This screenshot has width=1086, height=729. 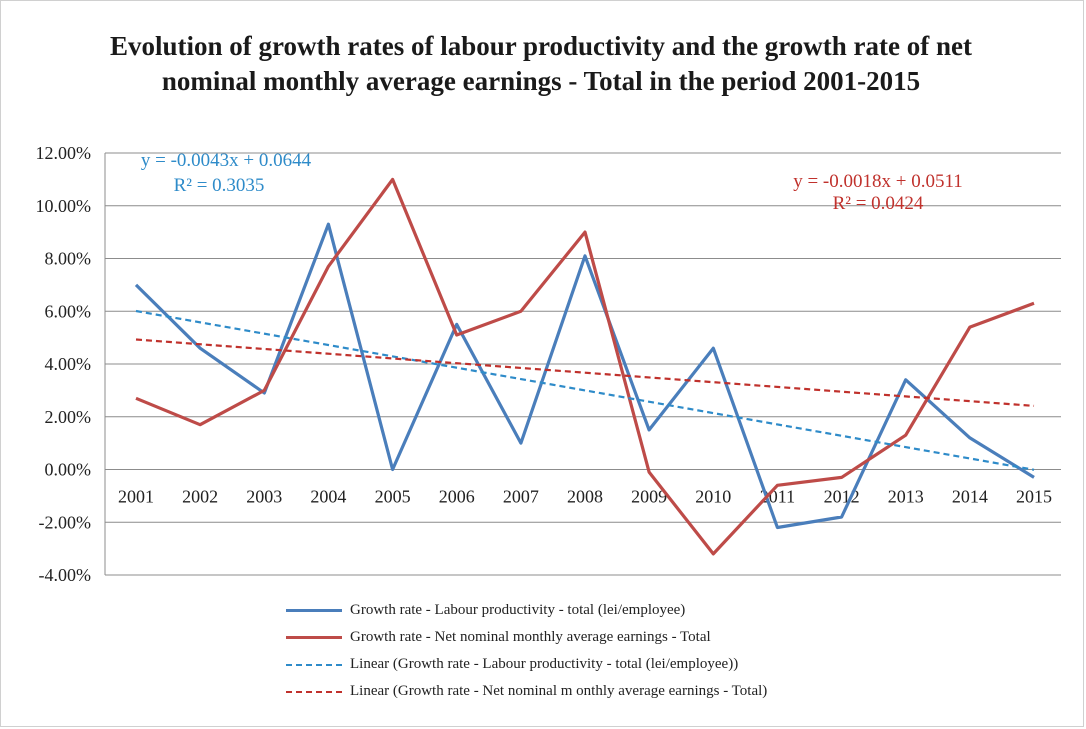 What do you see at coordinates (328, 497) in the screenshot?
I see `x-tick-label-2004: 2004` at bounding box center [328, 497].